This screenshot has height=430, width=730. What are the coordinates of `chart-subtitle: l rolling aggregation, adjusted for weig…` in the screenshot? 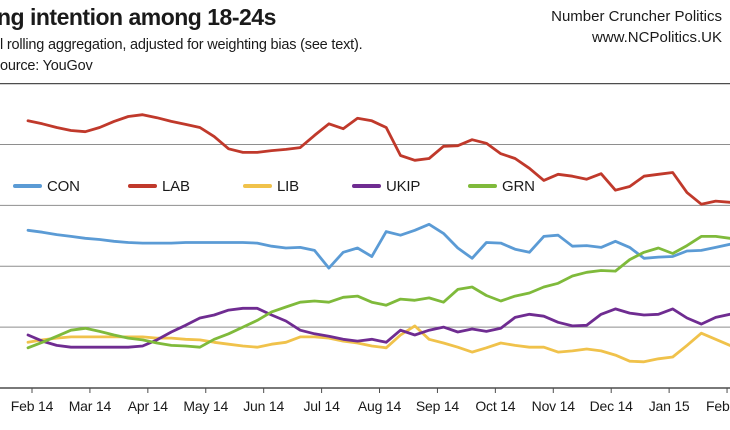 It's located at (181, 45).